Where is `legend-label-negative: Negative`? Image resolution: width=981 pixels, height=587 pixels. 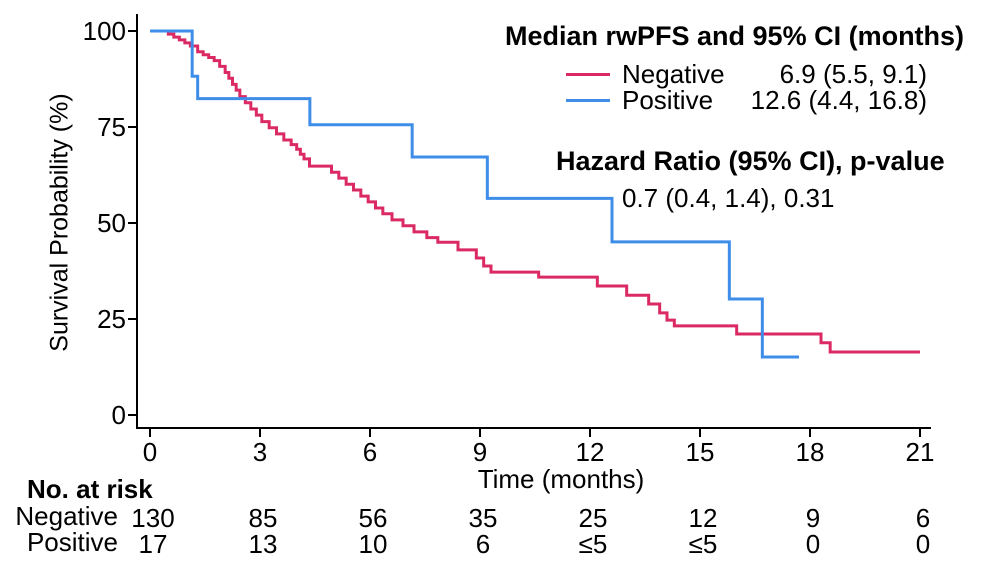
legend-label-negative: Negative is located at coordinates (673, 74).